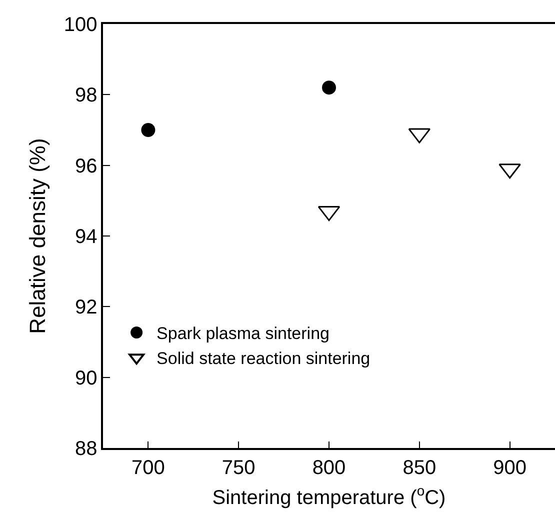 This screenshot has width=555, height=514. What do you see at coordinates (329, 467) in the screenshot?
I see `x-tick-label: 800` at bounding box center [329, 467].